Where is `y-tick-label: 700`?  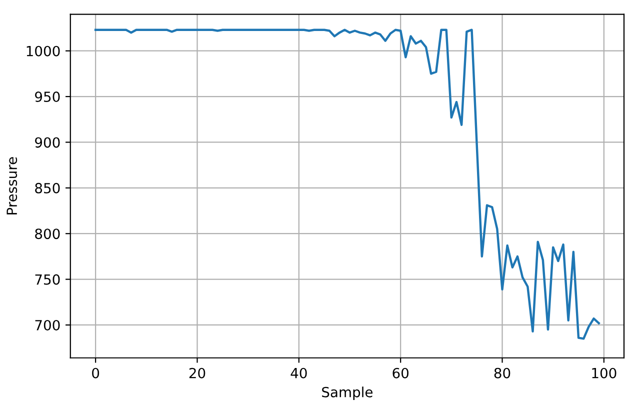
y-tick-label: 700 is located at coordinates (47, 325).